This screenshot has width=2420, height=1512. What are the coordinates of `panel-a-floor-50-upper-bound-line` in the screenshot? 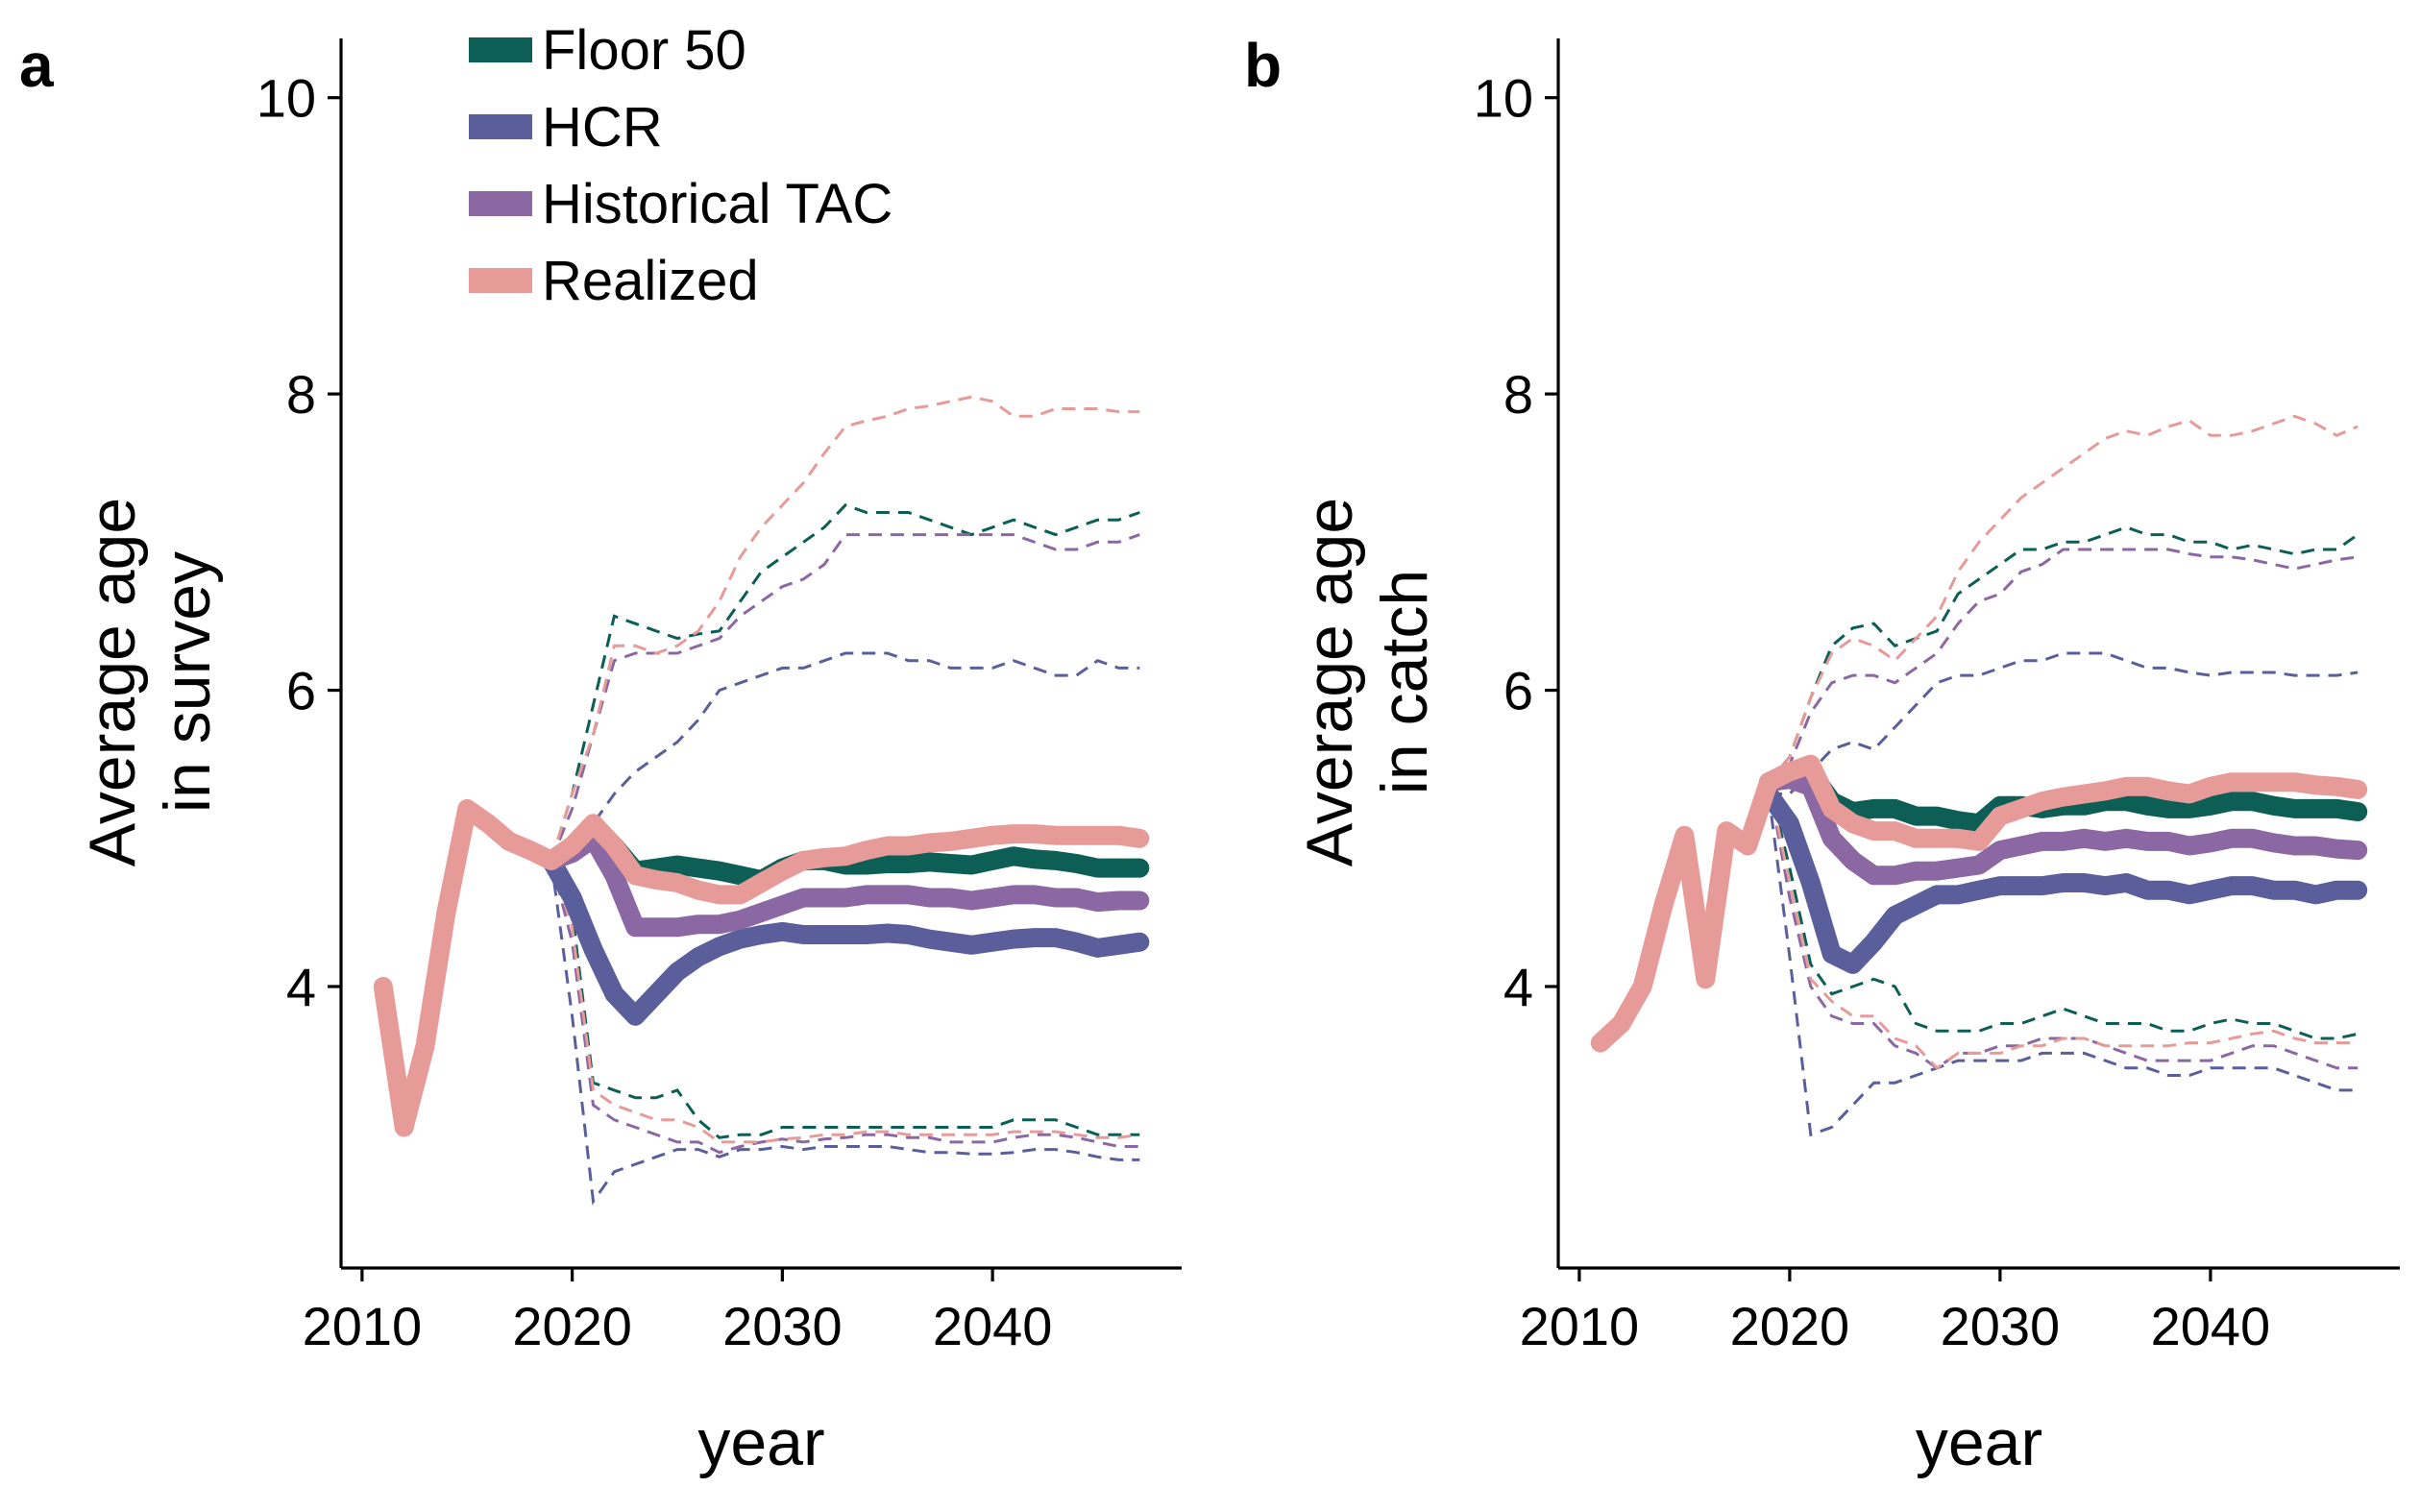 It's located at (845, 682).